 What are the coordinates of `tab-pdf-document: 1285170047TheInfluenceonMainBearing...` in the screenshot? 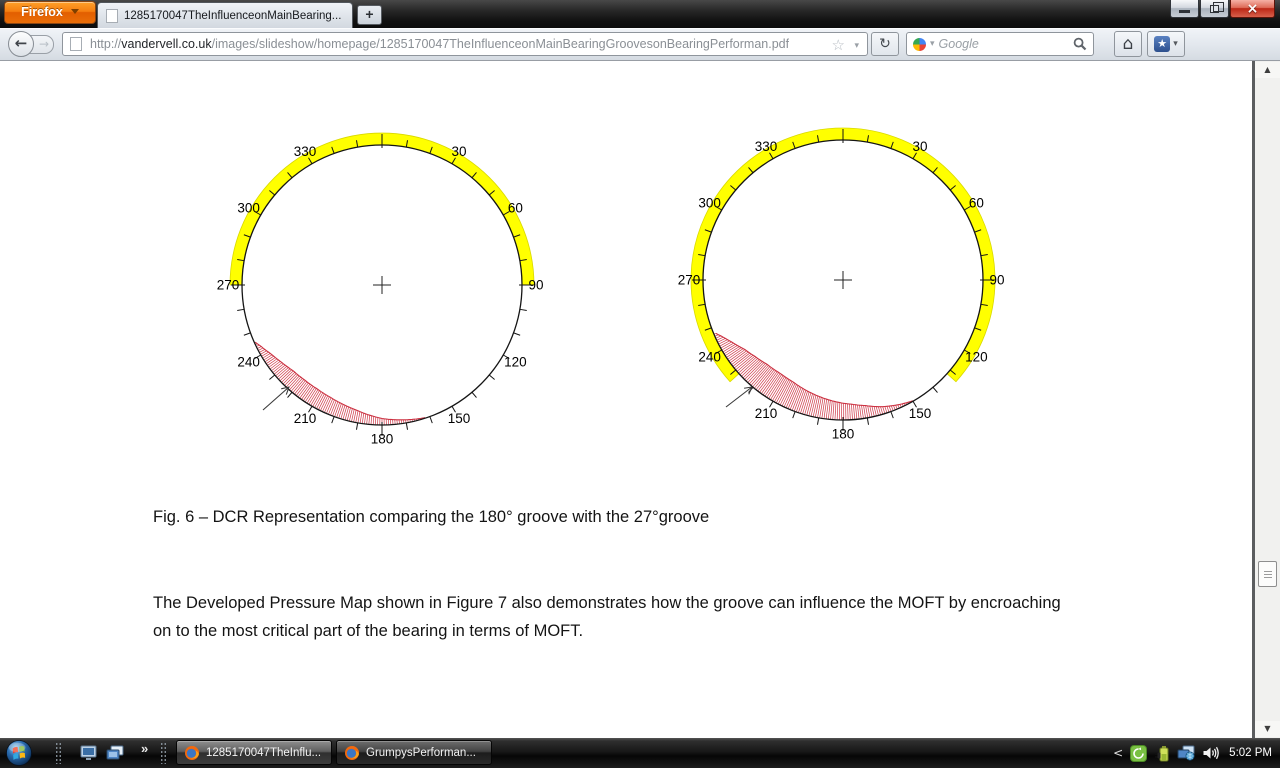 It's located at (225, 15).